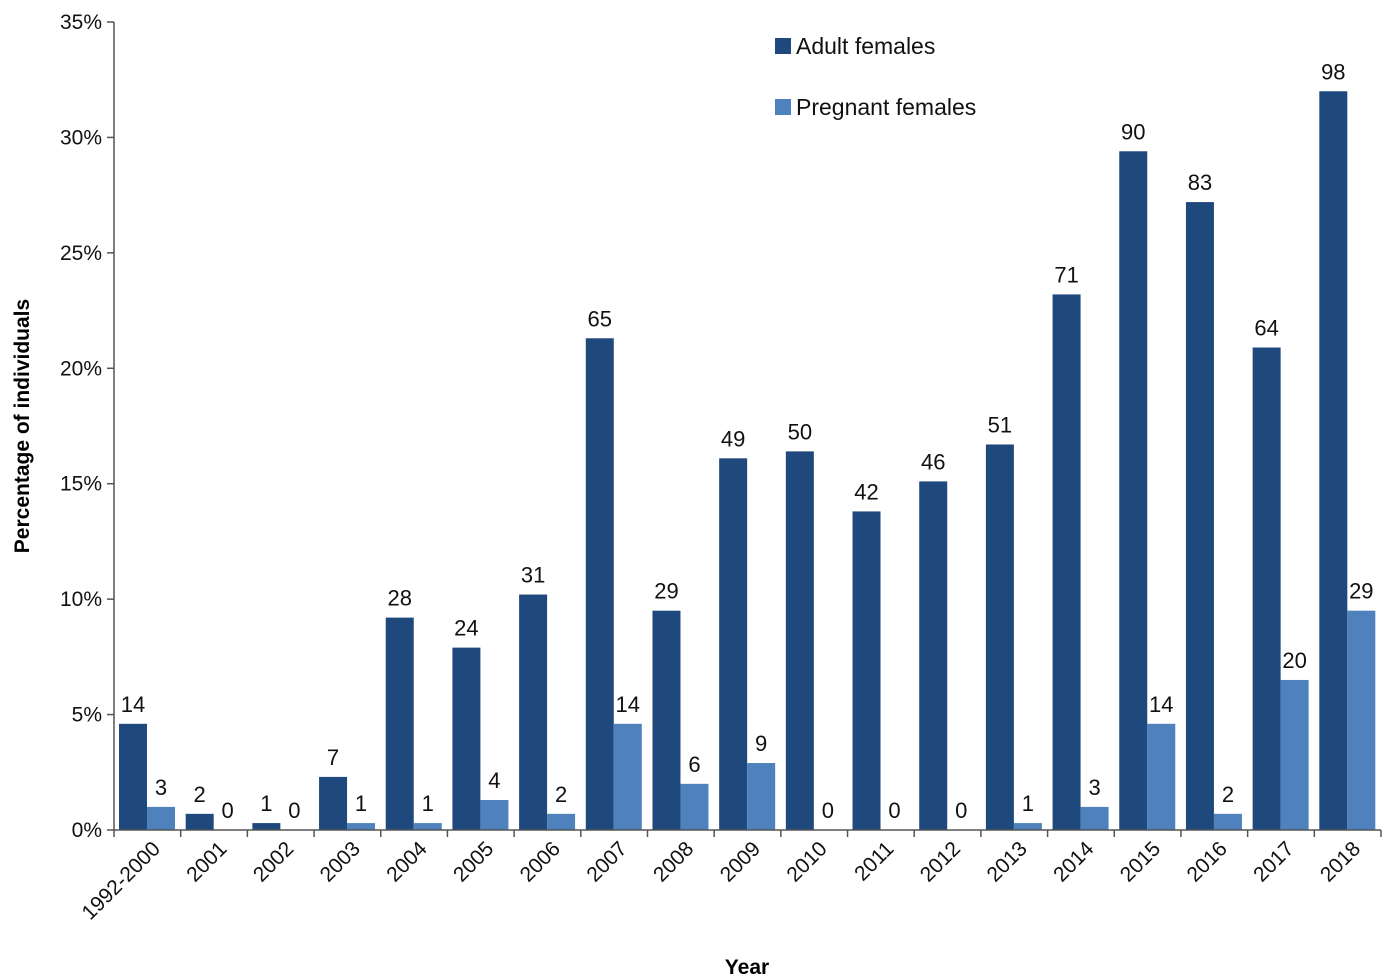  I want to click on x-tick-label: 2014, so click(1074, 862).